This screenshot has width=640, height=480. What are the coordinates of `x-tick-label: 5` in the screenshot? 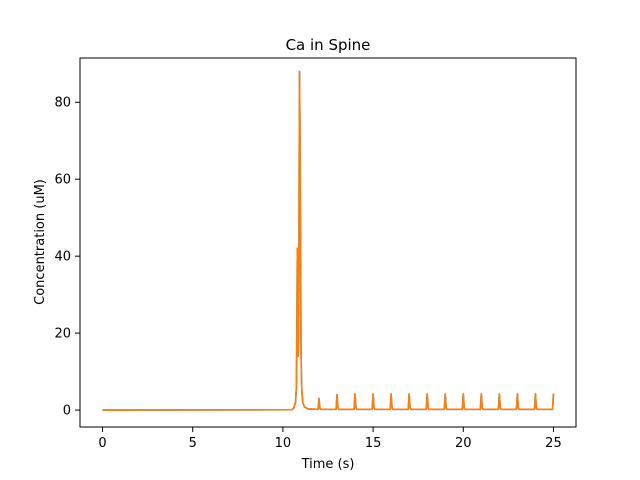 It's located at (193, 443).